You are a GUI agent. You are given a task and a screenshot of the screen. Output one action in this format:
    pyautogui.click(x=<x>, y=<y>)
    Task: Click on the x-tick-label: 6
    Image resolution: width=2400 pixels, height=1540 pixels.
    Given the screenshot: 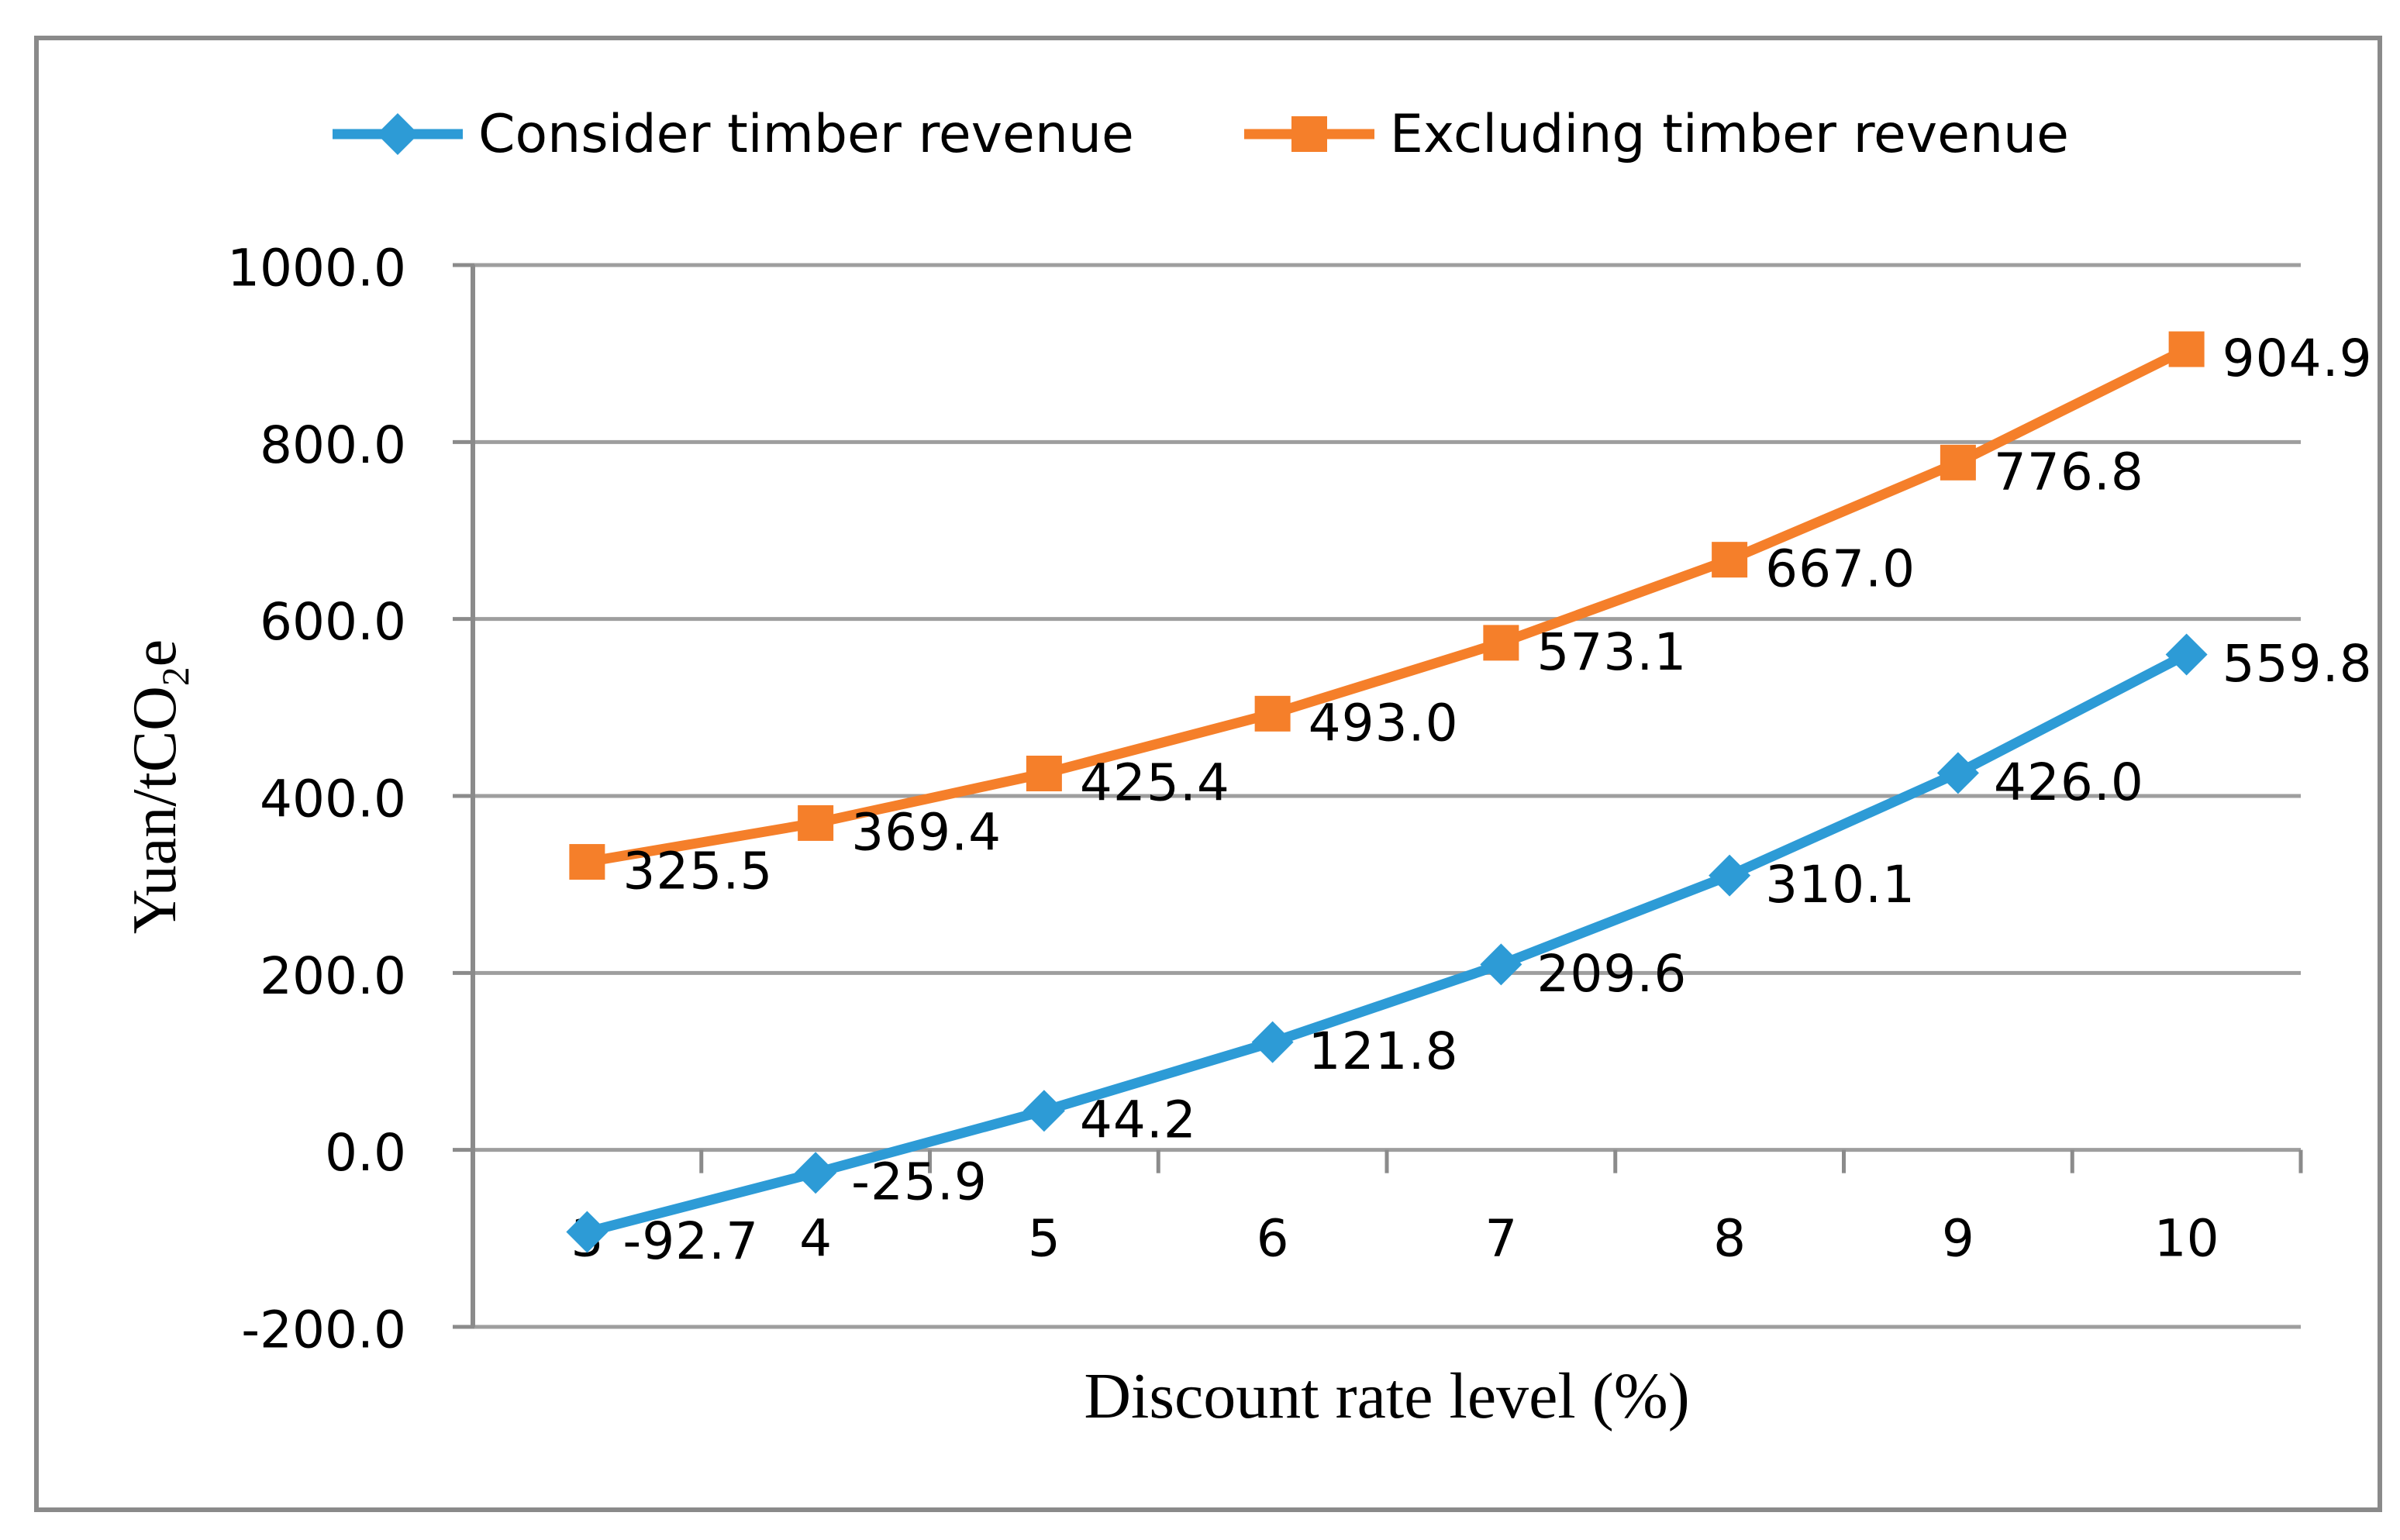 What is the action you would take?
    pyautogui.click(x=1273, y=1239)
    